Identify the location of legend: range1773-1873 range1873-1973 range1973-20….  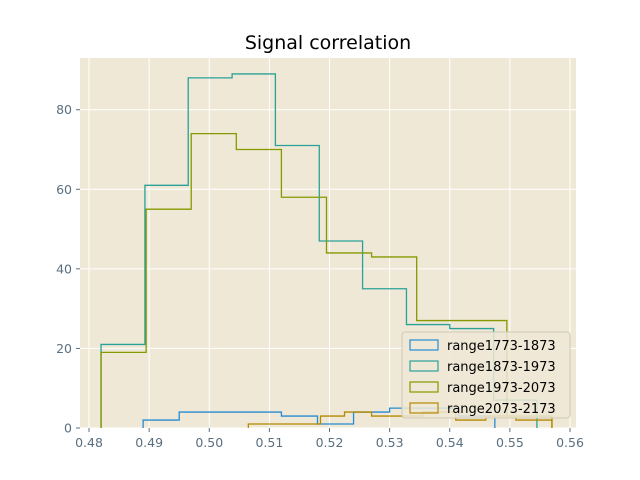
(486, 375).